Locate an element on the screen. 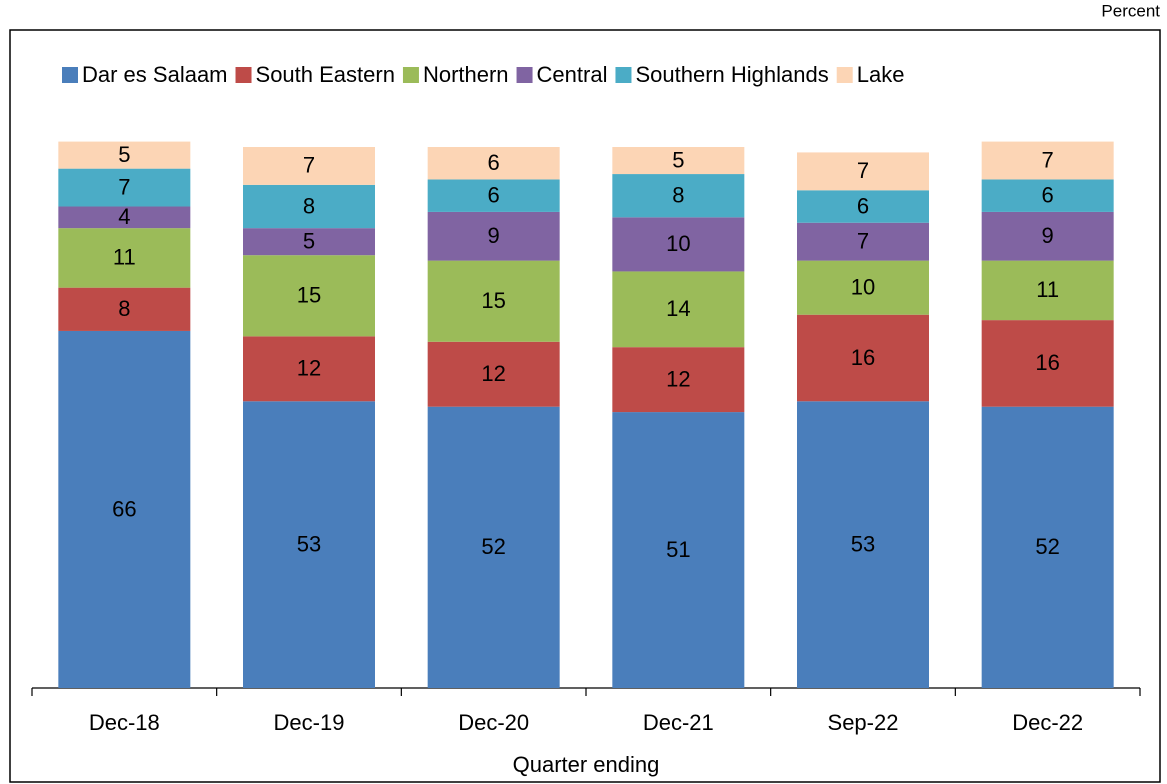 The image size is (1167, 784). legend-label: Dar es Salaam is located at coordinates (155, 74).